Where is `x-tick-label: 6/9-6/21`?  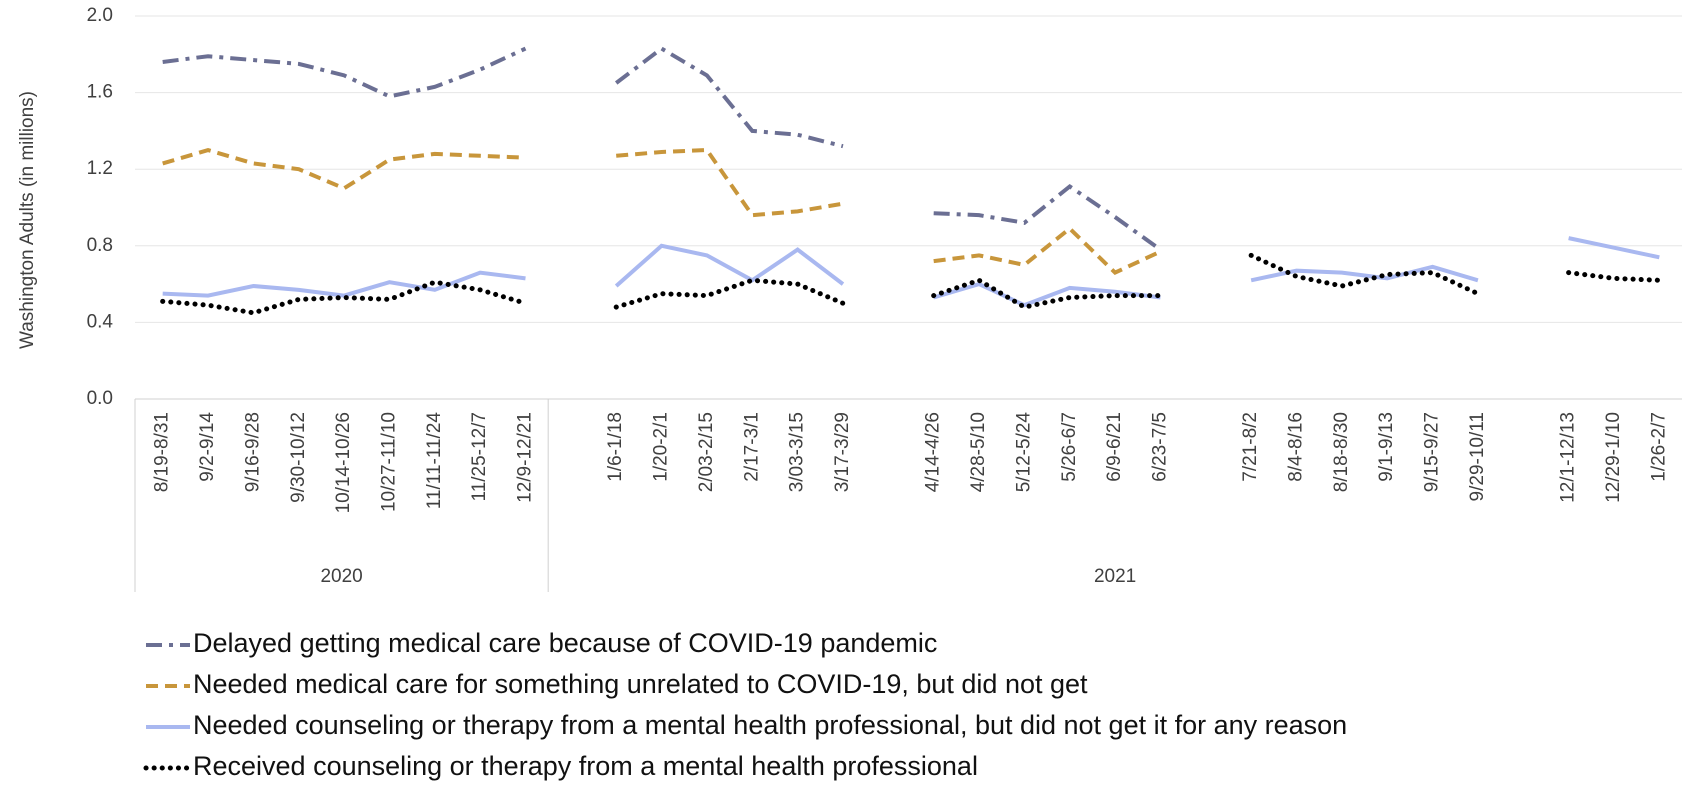
x-tick-label: 6/9-6/21 is located at coordinates (1114, 447).